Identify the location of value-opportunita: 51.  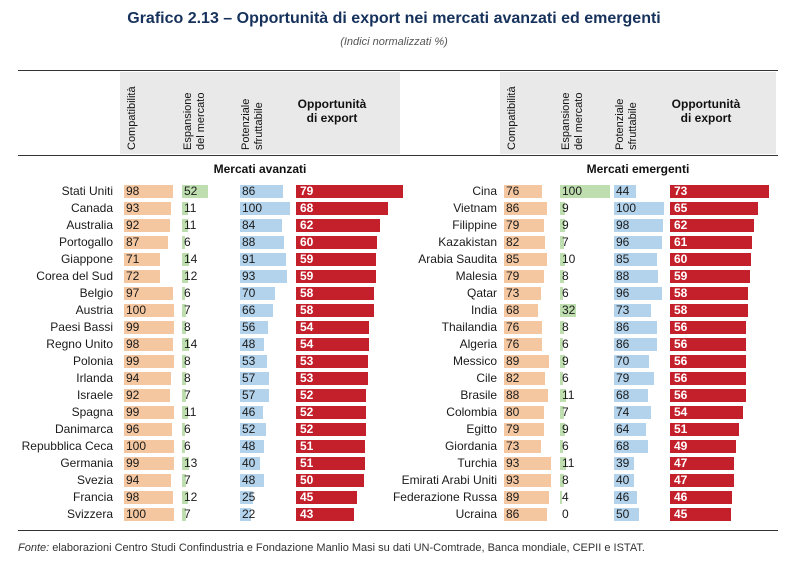
(681, 429).